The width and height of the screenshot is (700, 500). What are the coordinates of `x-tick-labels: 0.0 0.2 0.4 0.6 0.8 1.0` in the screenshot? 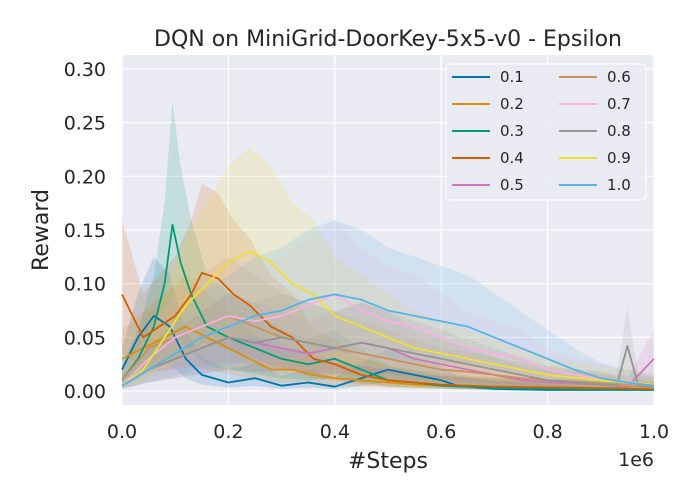 It's located at (388, 432).